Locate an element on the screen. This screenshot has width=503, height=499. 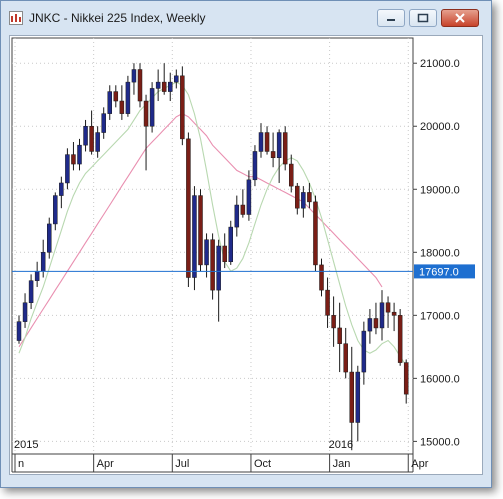
x-tick-label: Jul is located at coordinates (182, 464).